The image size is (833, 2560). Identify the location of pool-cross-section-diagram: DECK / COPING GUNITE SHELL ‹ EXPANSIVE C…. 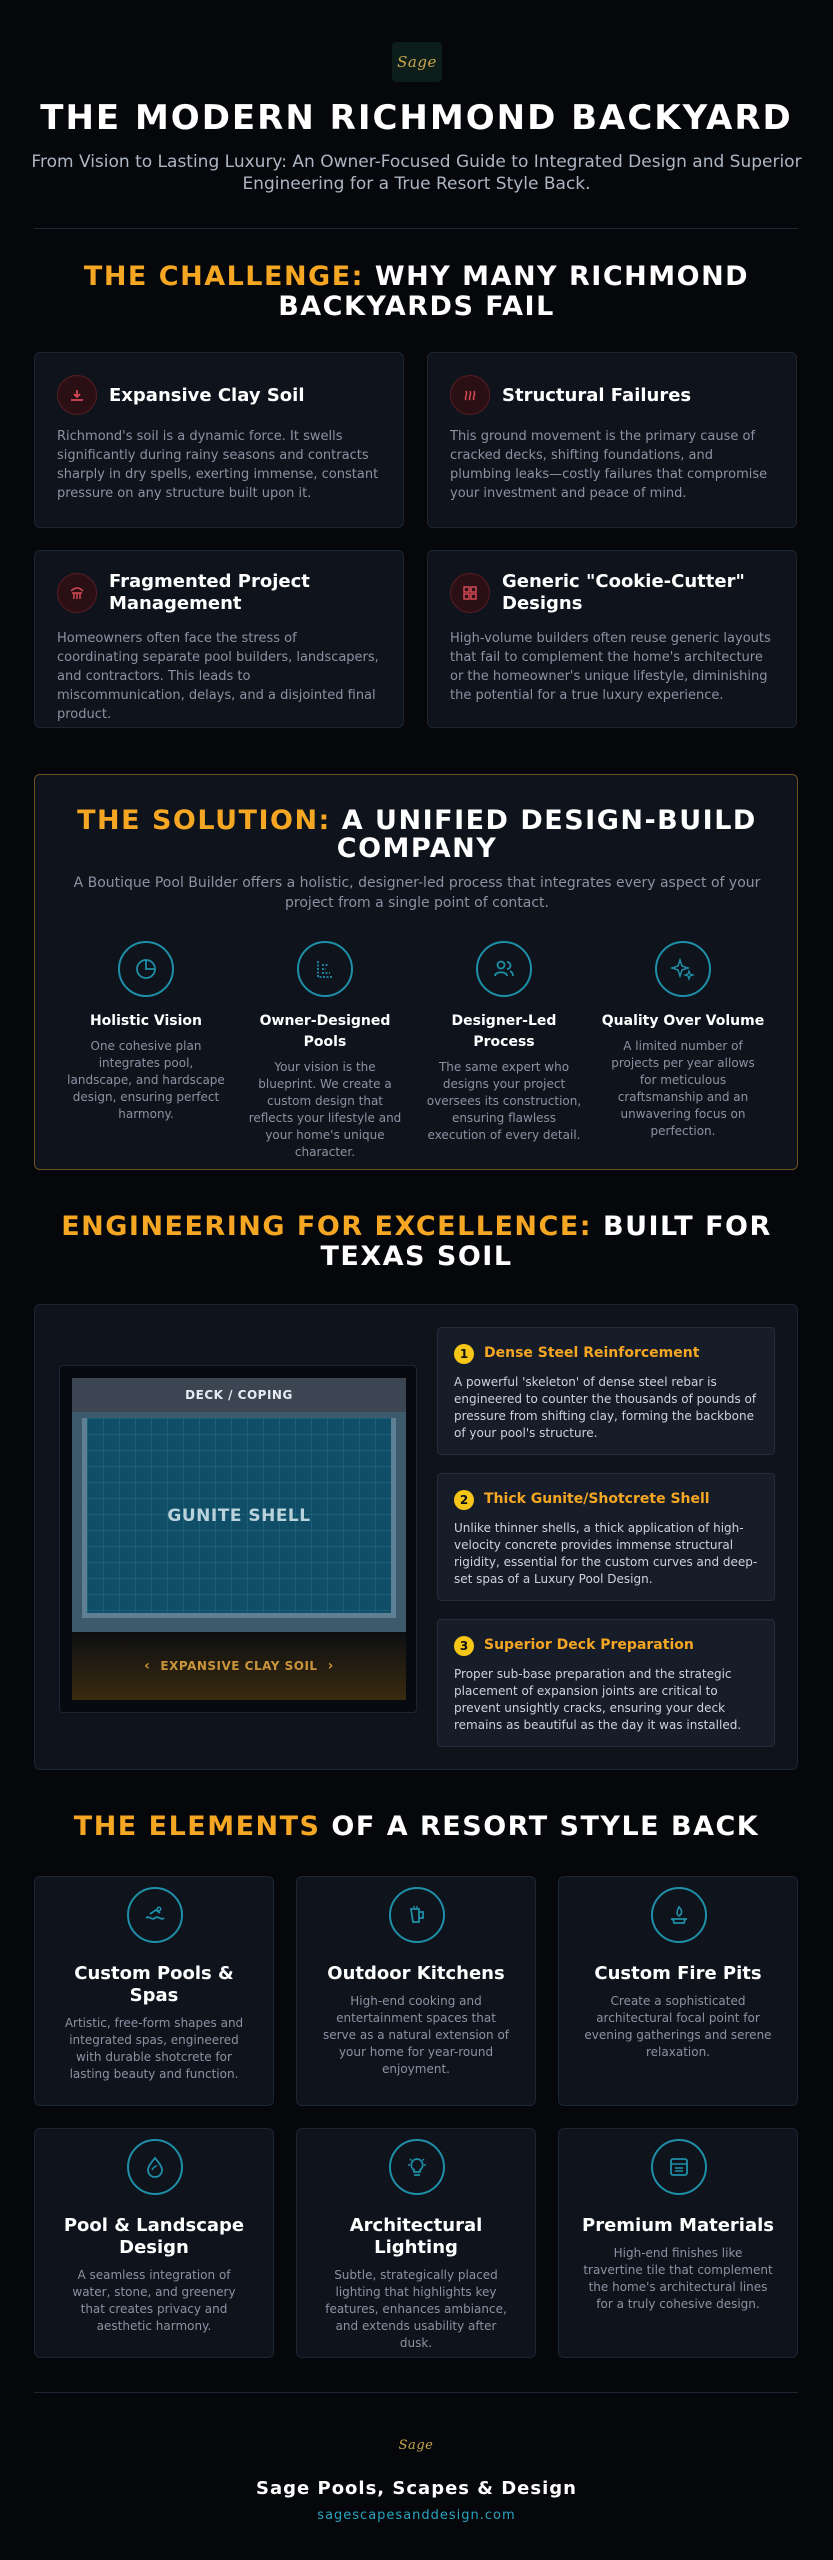
(238, 1539).